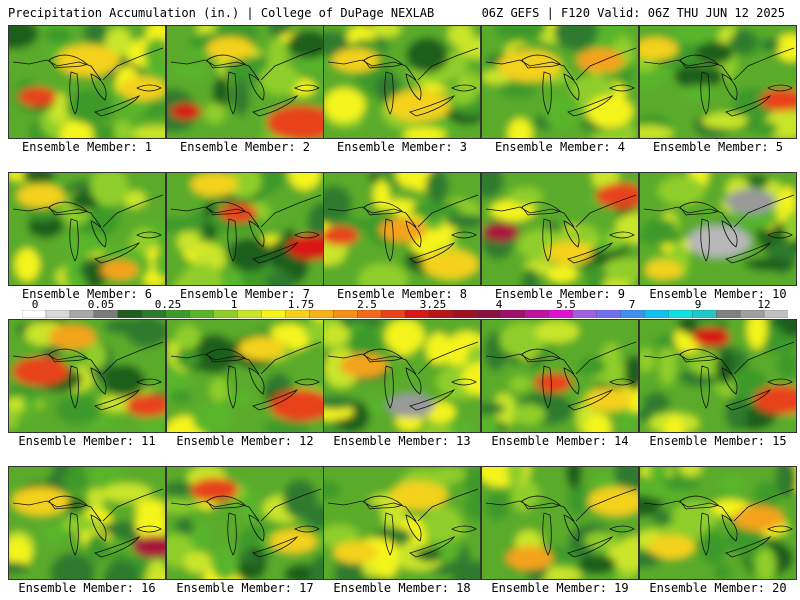  I want to click on ensemble-panel: Ensemble Member: 15, so click(718, 383).